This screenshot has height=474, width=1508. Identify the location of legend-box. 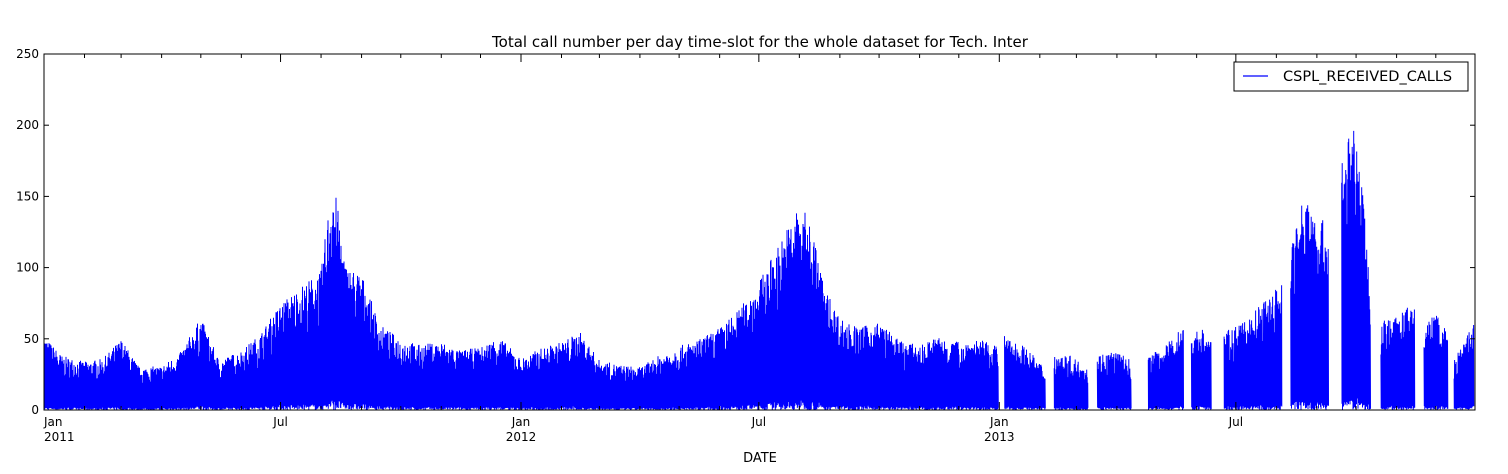
(1351, 76).